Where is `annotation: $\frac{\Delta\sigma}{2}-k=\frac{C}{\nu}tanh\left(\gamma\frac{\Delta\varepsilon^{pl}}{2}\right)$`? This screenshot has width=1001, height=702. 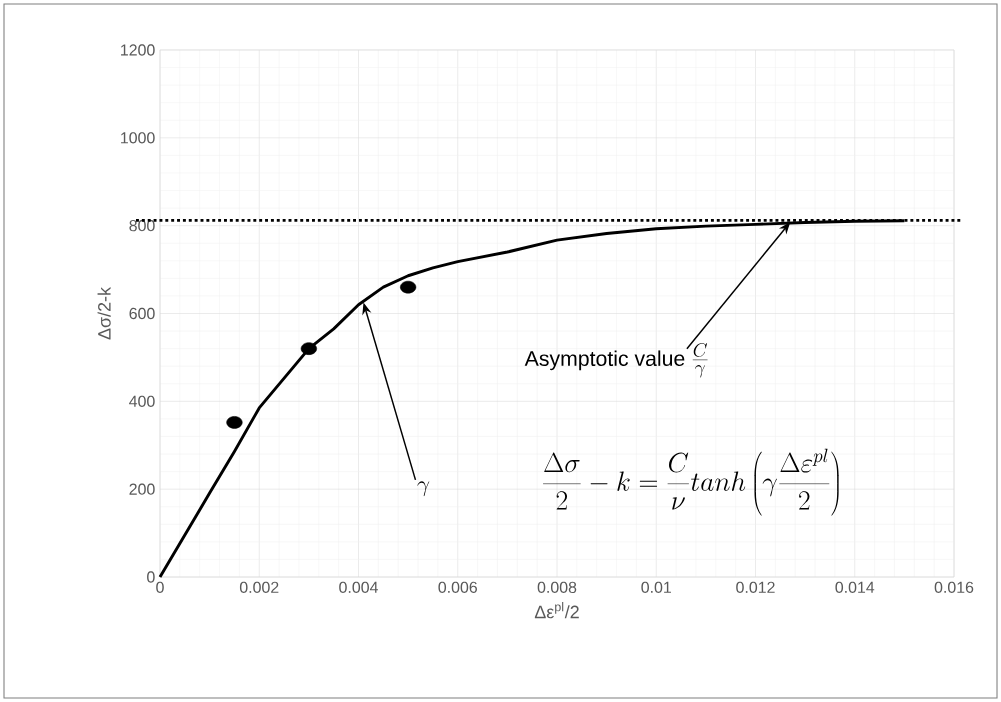 annotation: $\frac{\Delta\sigma}{2}-k=\frac{C}{\nu}tanh\left(\gamma\frac{\Delta\varepsilon^{pl}}{2}\right)$ is located at coordinates (691, 482).